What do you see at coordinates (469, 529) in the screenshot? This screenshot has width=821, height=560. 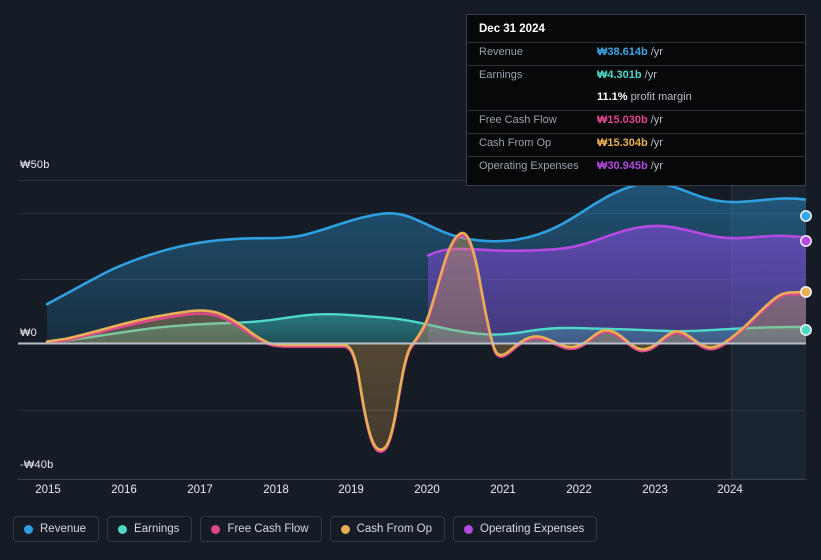 I see `legend-dot-operating-expenses-icon` at bounding box center [469, 529].